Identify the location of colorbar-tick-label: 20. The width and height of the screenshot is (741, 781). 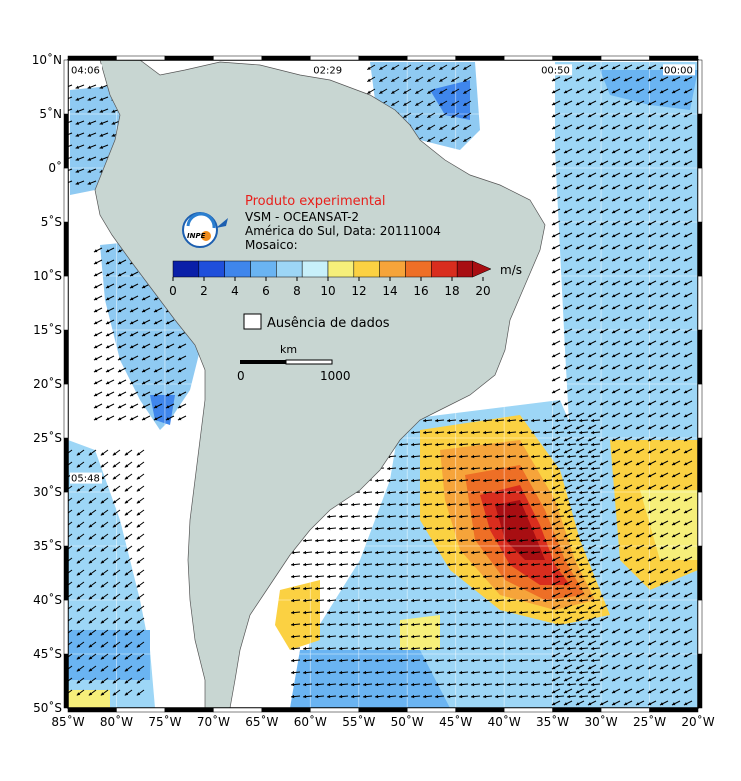
(482, 291).